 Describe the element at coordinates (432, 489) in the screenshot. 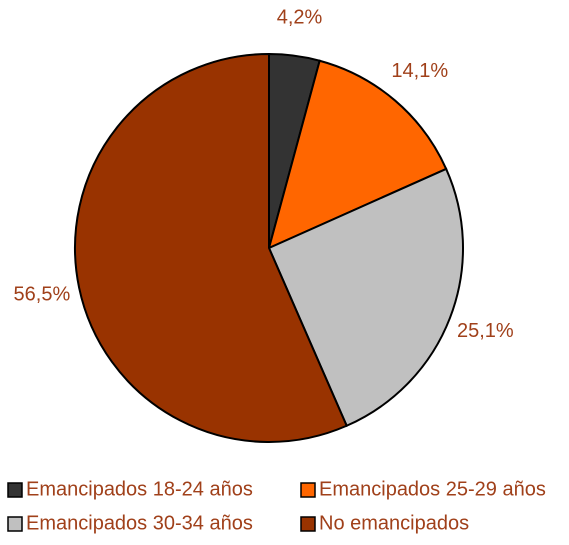

I see `legend-label: Emancipados 25-29 años` at that location.